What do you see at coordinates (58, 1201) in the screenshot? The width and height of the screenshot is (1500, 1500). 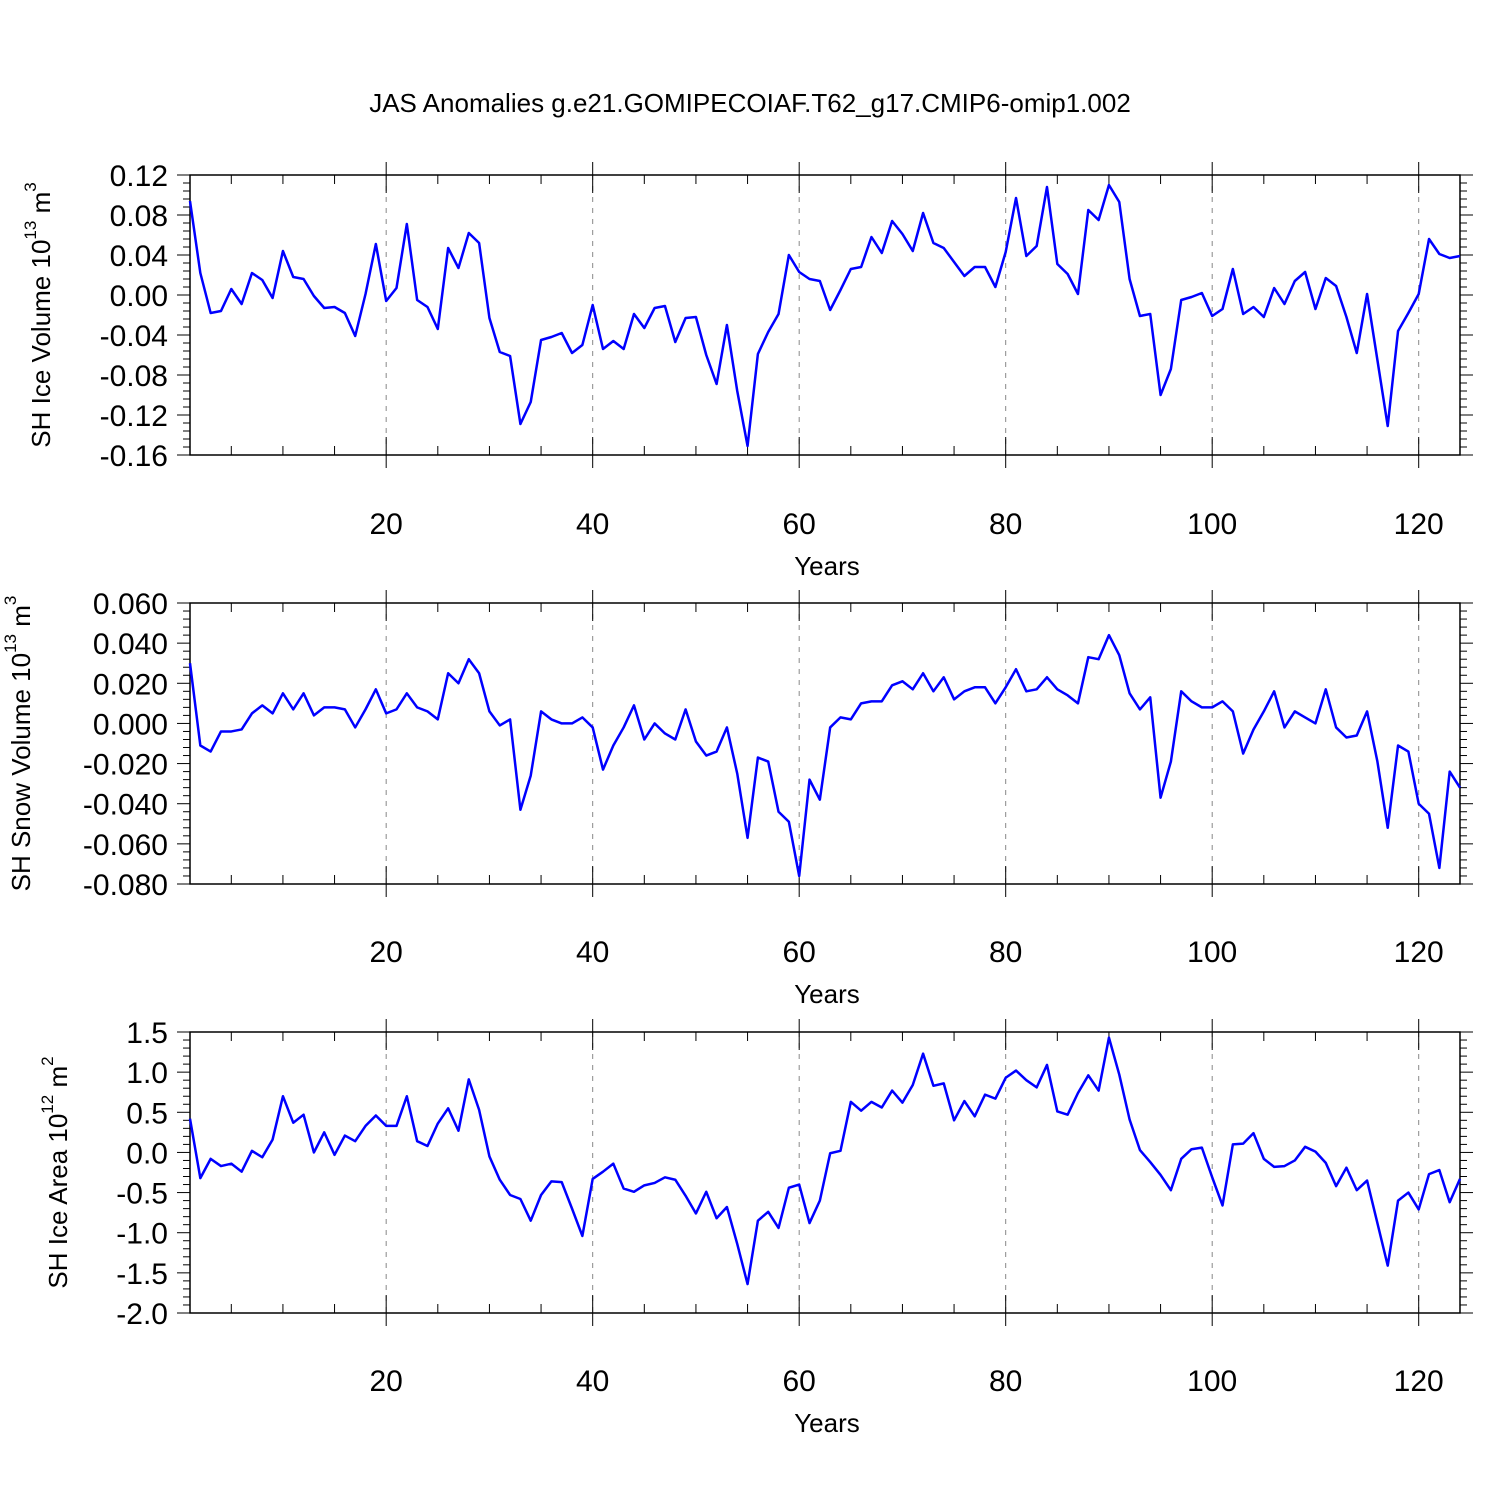 I see `y-axis-title-text: SH Ice Area 10` at bounding box center [58, 1201].